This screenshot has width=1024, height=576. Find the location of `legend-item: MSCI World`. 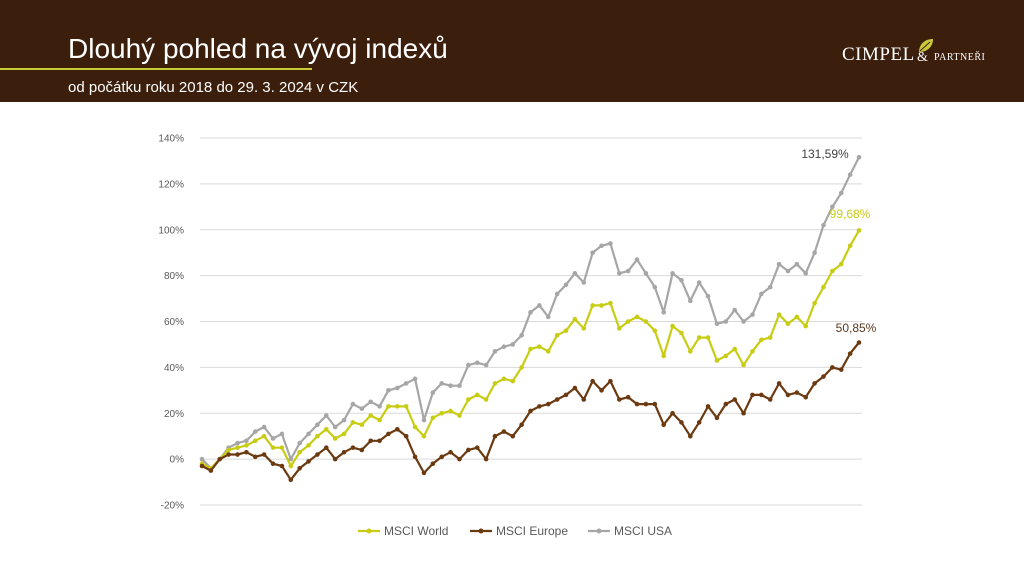

legend-item: MSCI World is located at coordinates (403, 531).